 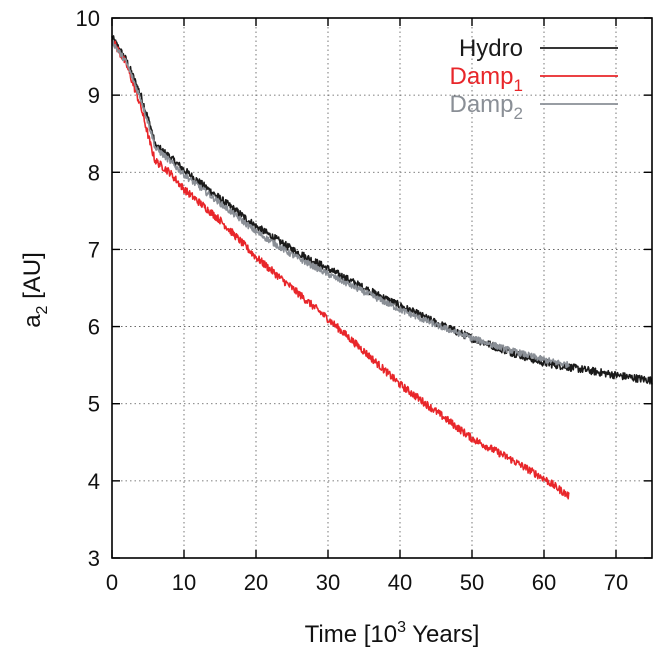 I want to click on x-tick-label: 50, so click(x=472, y=582).